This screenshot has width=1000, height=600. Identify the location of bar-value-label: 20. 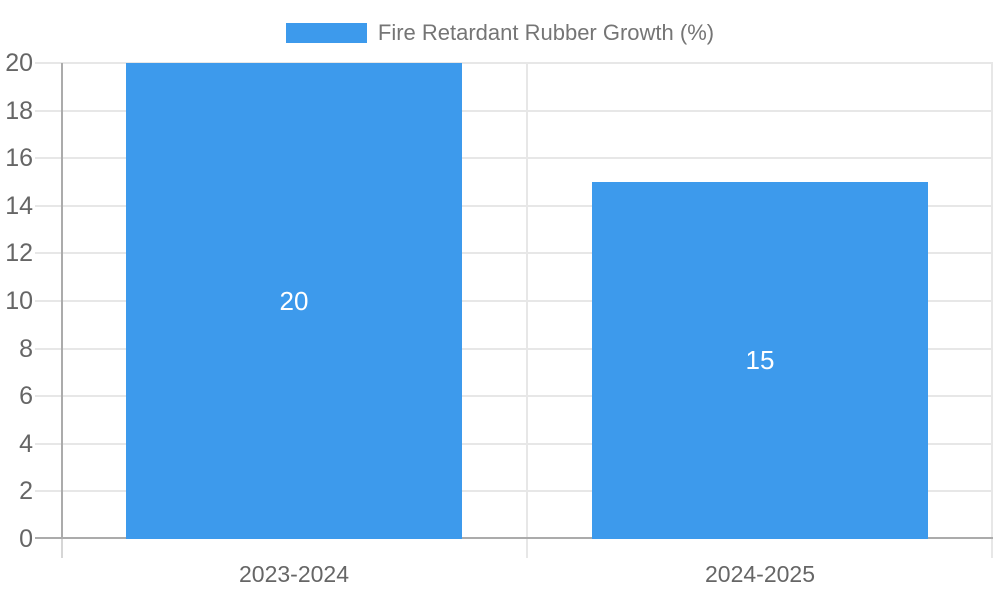
(294, 300).